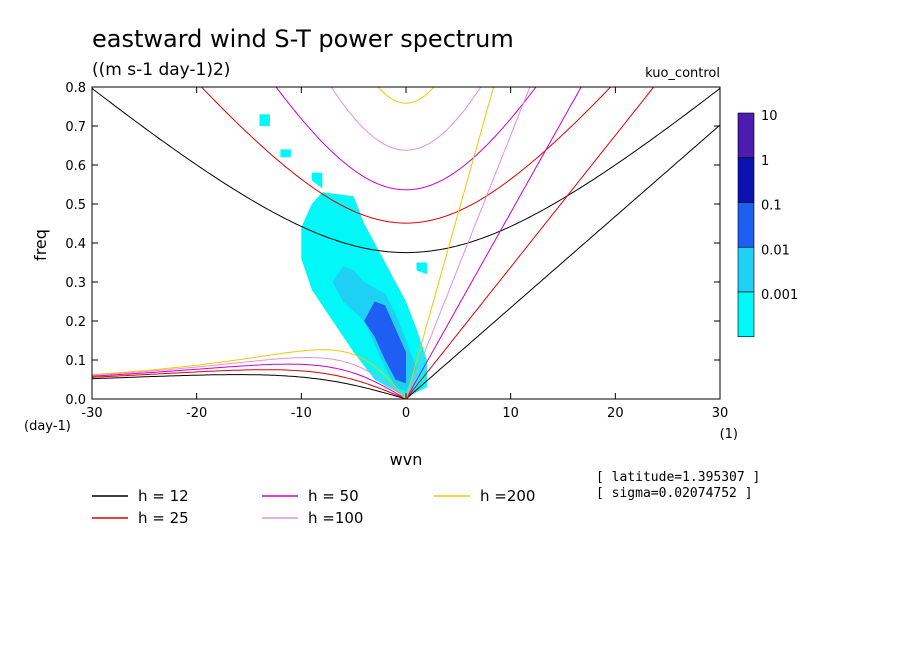  Describe the element at coordinates (674, 493) in the screenshot. I see `sigma-info: [ sigma=0.02074752 ]` at that location.